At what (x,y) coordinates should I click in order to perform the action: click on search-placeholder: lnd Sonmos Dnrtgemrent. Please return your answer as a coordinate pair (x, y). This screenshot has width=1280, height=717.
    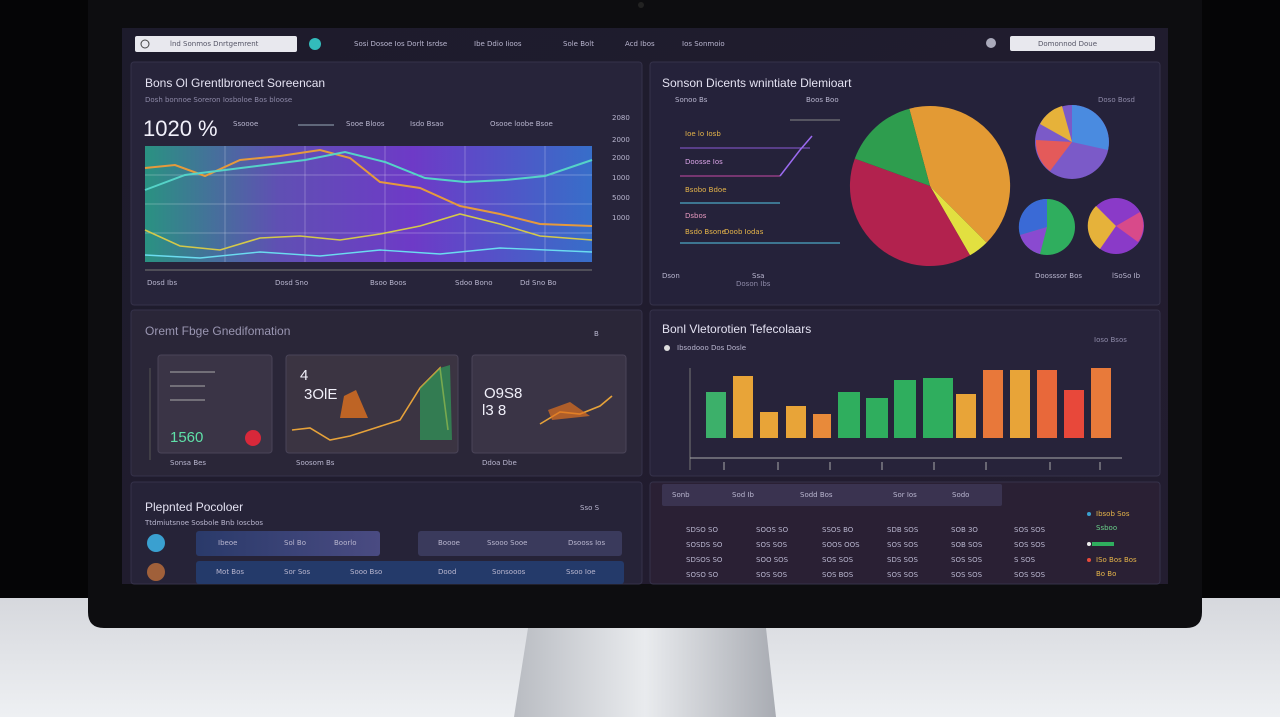
    Looking at the image, I should click on (214, 44).